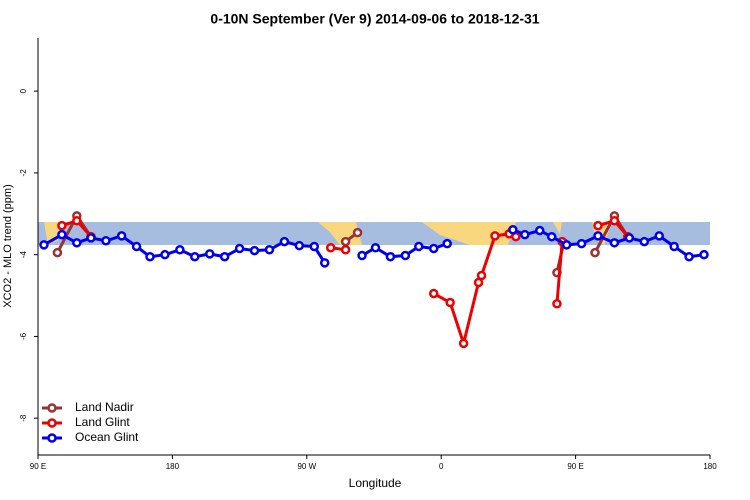 The height and width of the screenshot is (500, 750). Describe the element at coordinates (102, 422) in the screenshot. I see `legend-label: Land Glint` at that location.